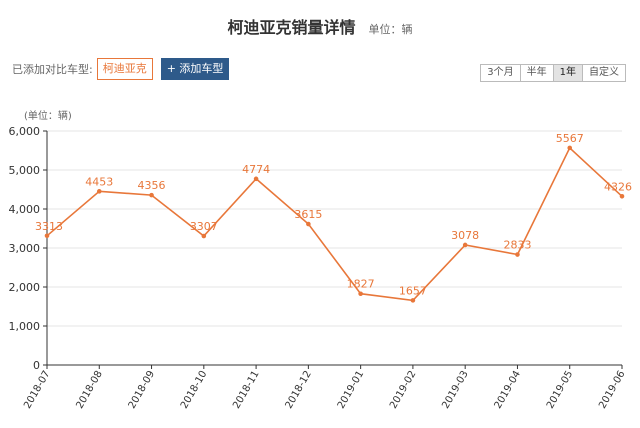 Image resolution: width=640 pixels, height=428 pixels. Describe the element at coordinates (351, 390) in the screenshot. I see `x-tick-label: 2019-01` at that location.